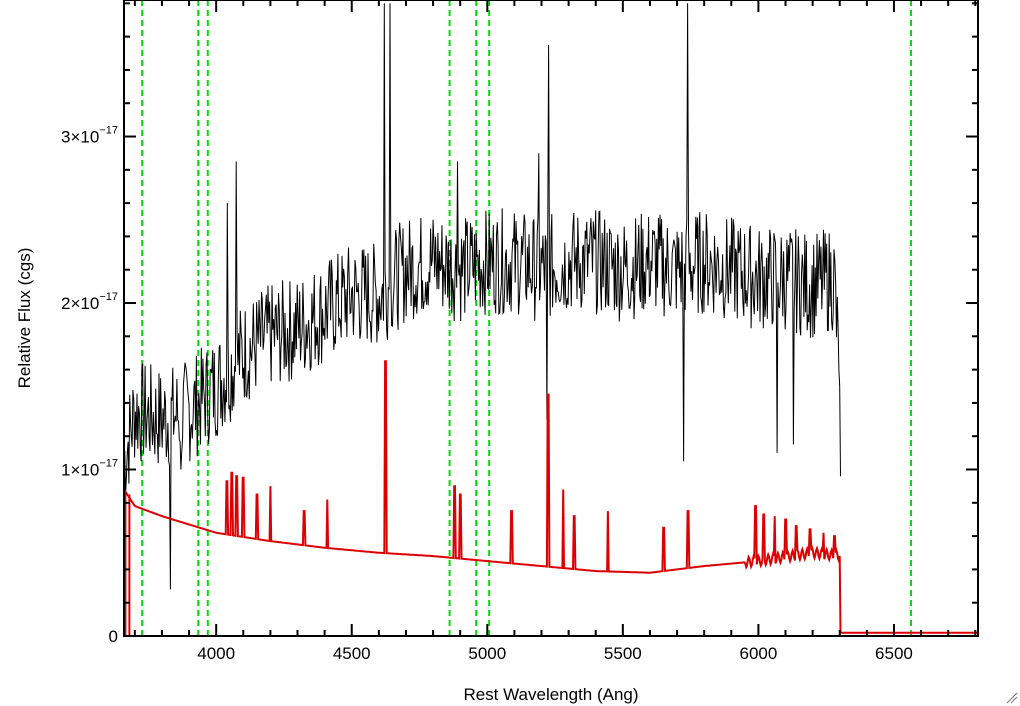 This screenshot has height=706, width=1020. What do you see at coordinates (487, 653) in the screenshot?
I see `x-tick-label: 5000` at bounding box center [487, 653].